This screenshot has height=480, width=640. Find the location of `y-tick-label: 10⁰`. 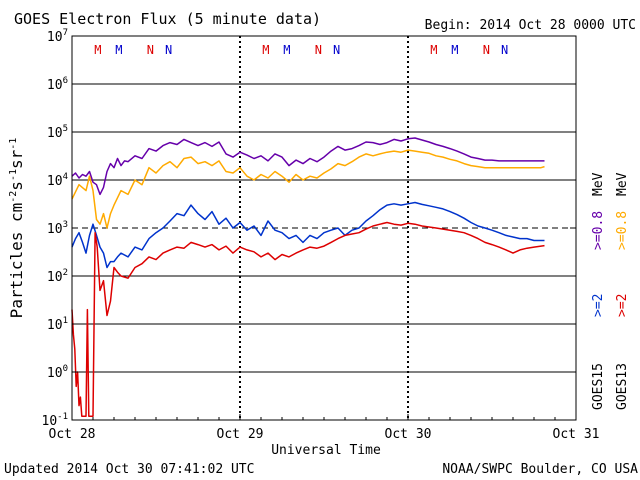

y-tick-label: 10⁰ is located at coordinates (57, 372).